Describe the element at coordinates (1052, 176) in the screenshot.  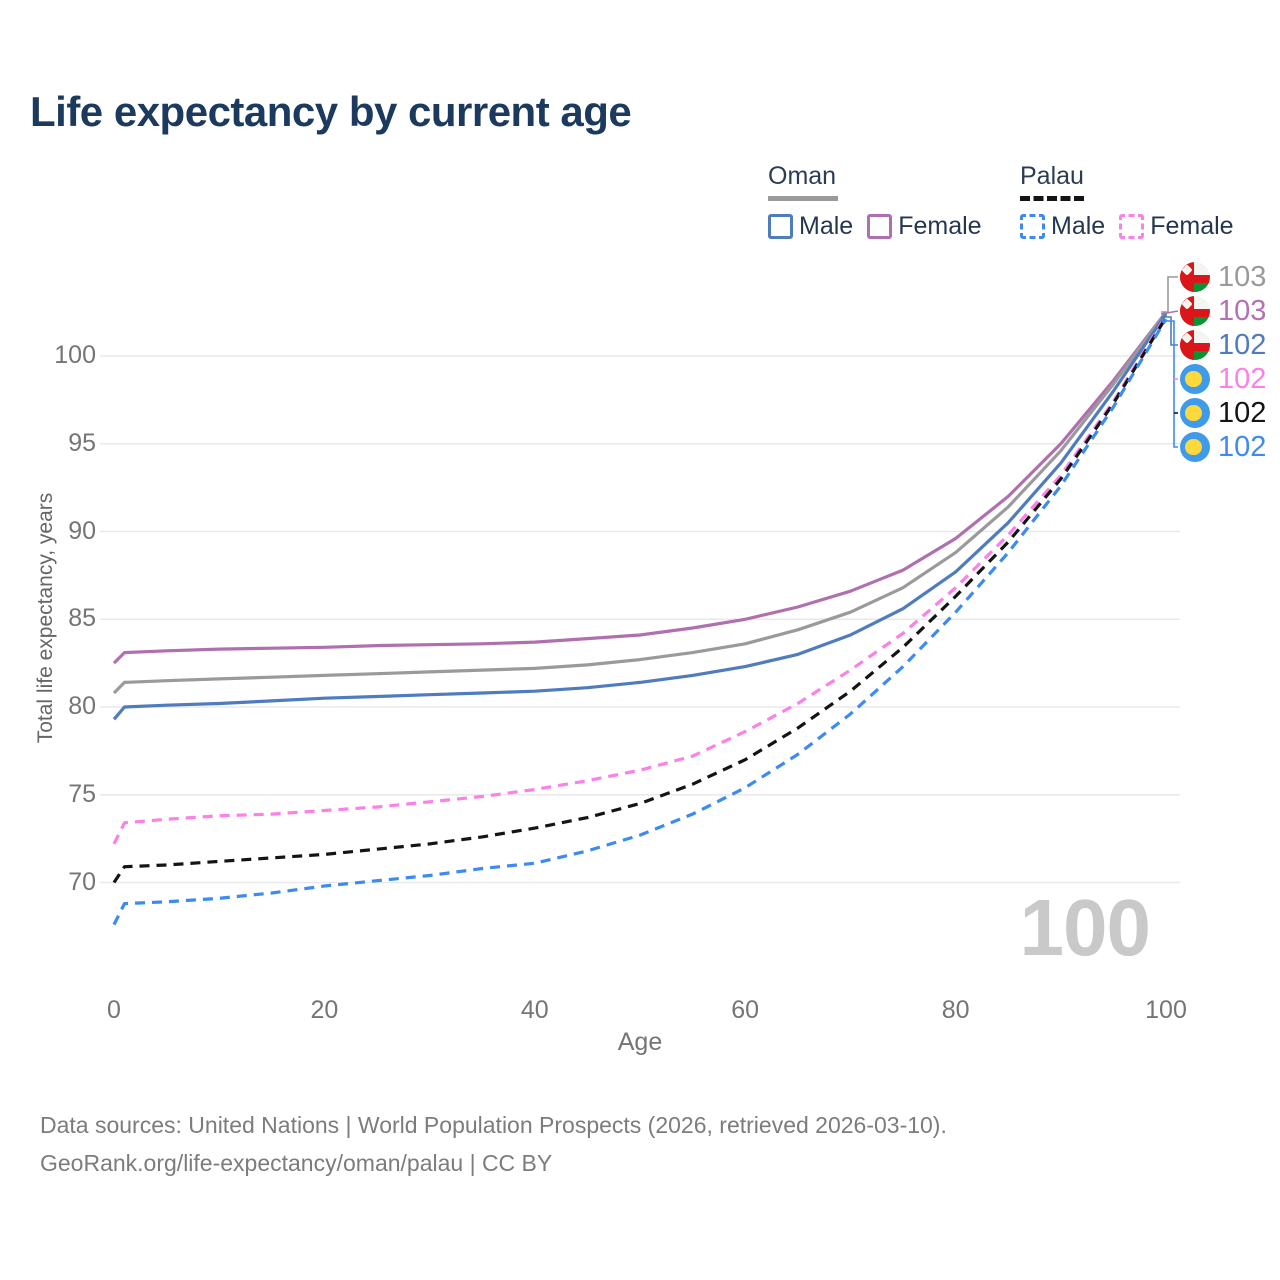
I see `legend-country-palau: Palau` at that location.